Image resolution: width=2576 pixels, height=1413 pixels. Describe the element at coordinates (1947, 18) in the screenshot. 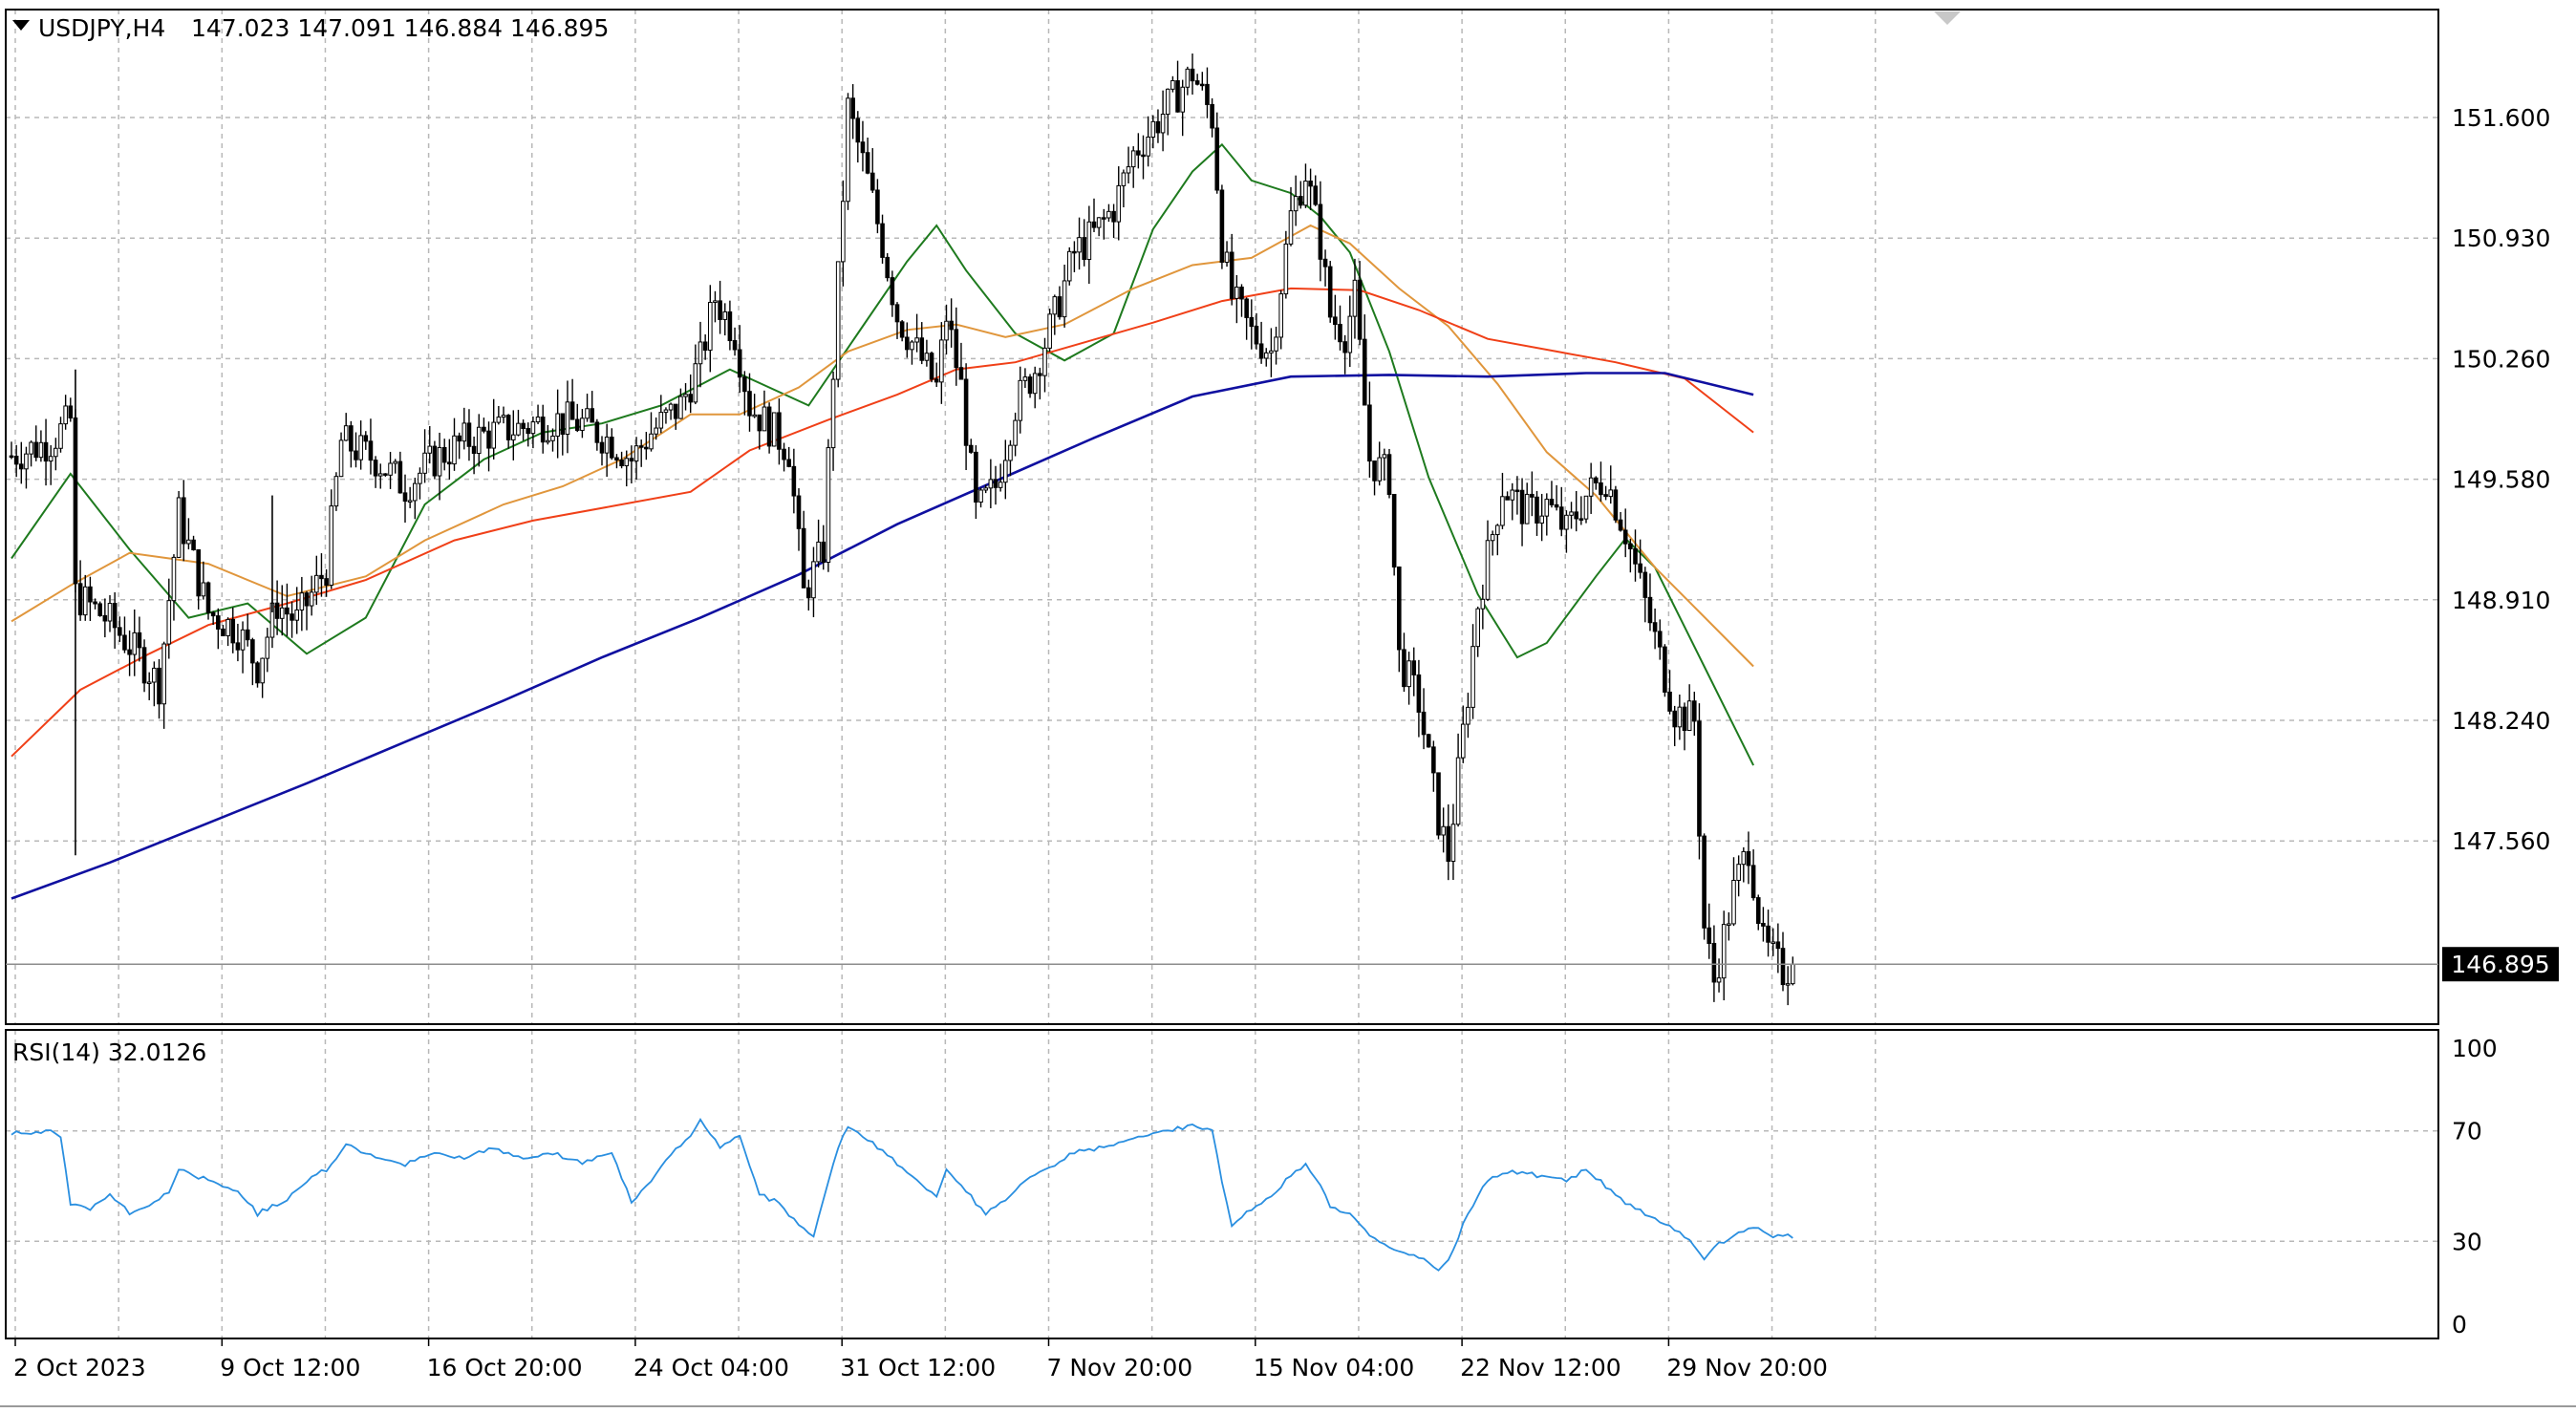

I see `scroll-marker-icon` at that location.